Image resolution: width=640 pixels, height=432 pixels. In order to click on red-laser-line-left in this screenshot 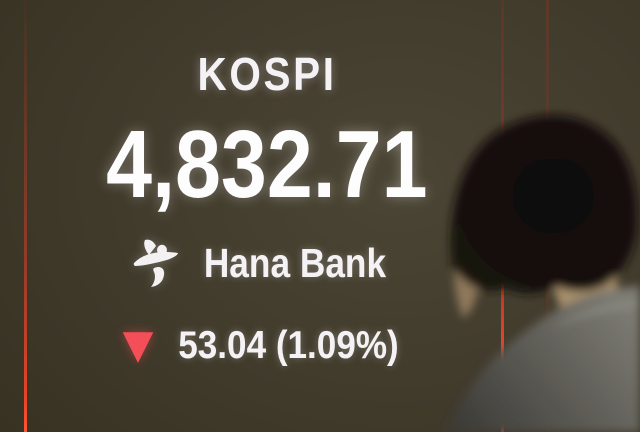, I will do `click(25, 216)`.